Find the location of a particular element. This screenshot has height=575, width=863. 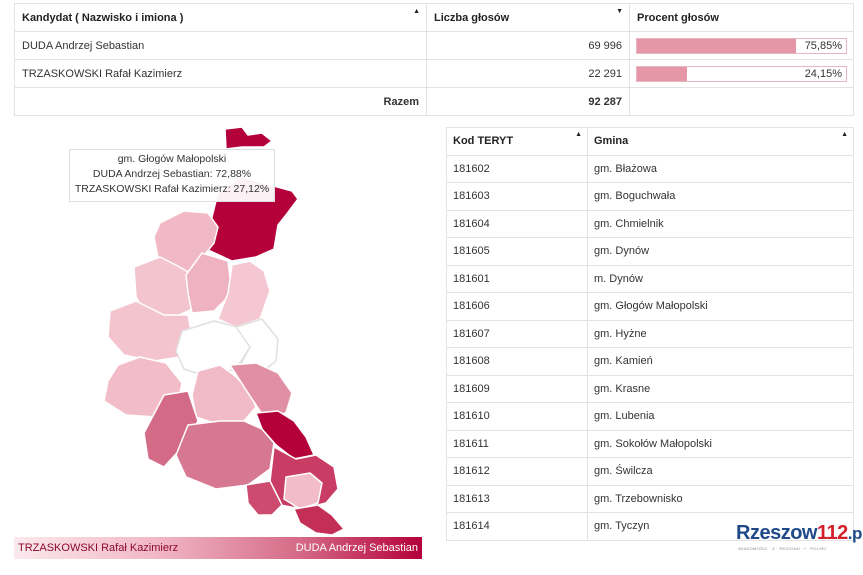

region-center-north is located at coordinates (209, 283).